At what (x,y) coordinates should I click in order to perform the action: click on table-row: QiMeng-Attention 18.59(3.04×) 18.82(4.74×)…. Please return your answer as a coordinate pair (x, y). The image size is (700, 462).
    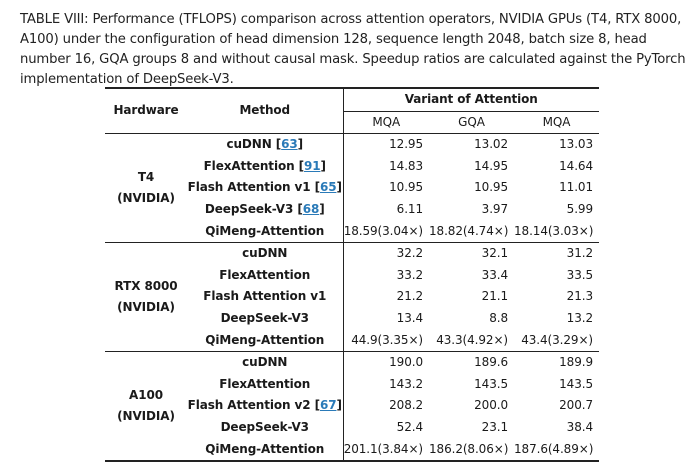
    Looking at the image, I should click on (352, 231).